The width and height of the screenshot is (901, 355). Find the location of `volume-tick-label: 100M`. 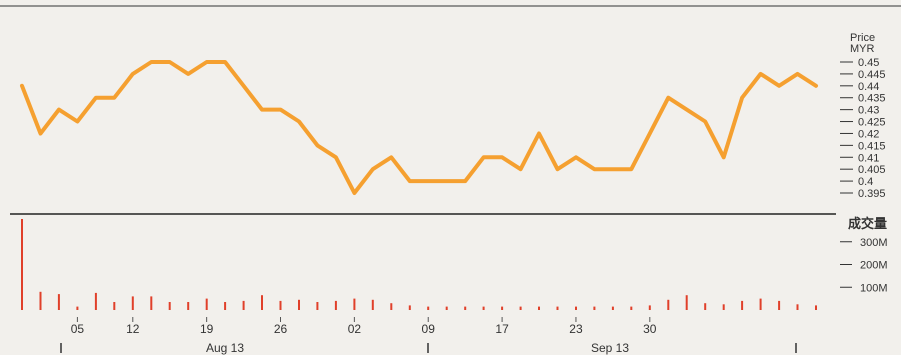

volume-tick-label: 100M is located at coordinates (874, 288).